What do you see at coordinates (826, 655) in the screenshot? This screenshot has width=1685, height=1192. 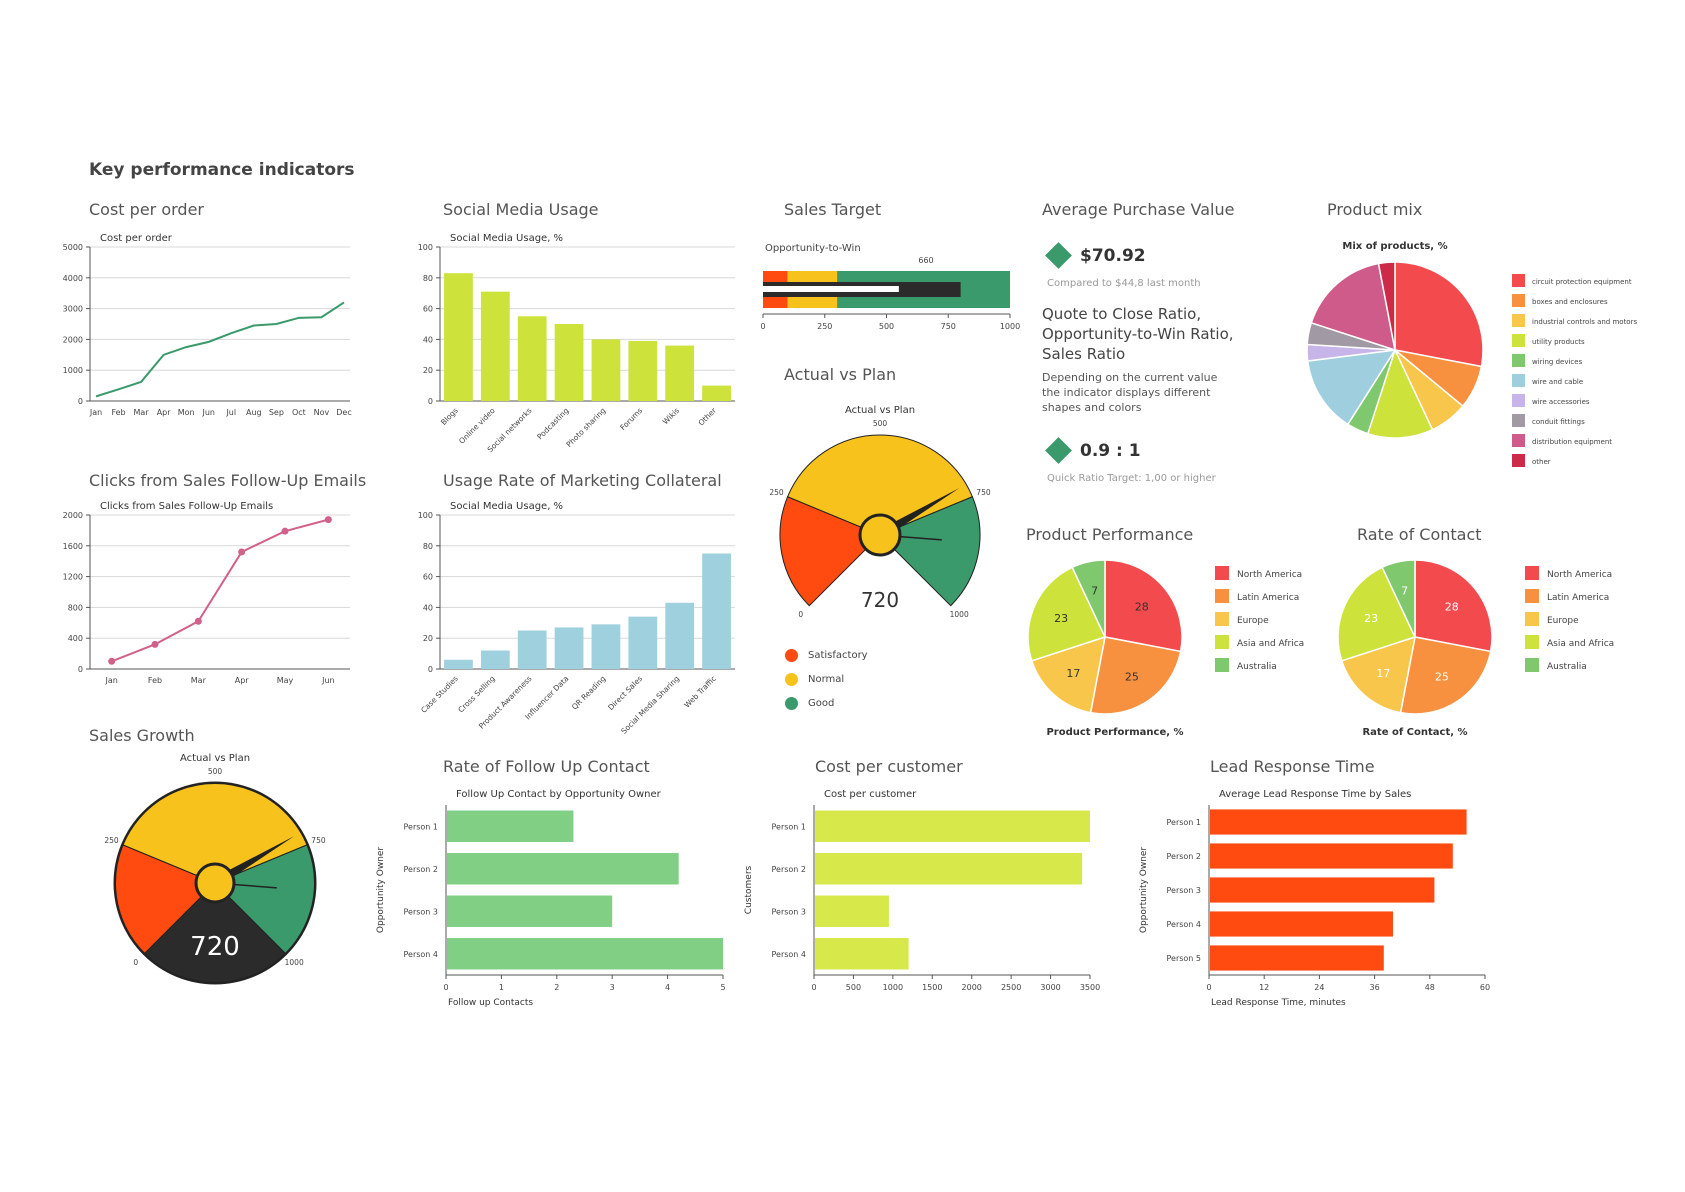 I see `gauge-legend-item: Satisfactory` at bounding box center [826, 655].